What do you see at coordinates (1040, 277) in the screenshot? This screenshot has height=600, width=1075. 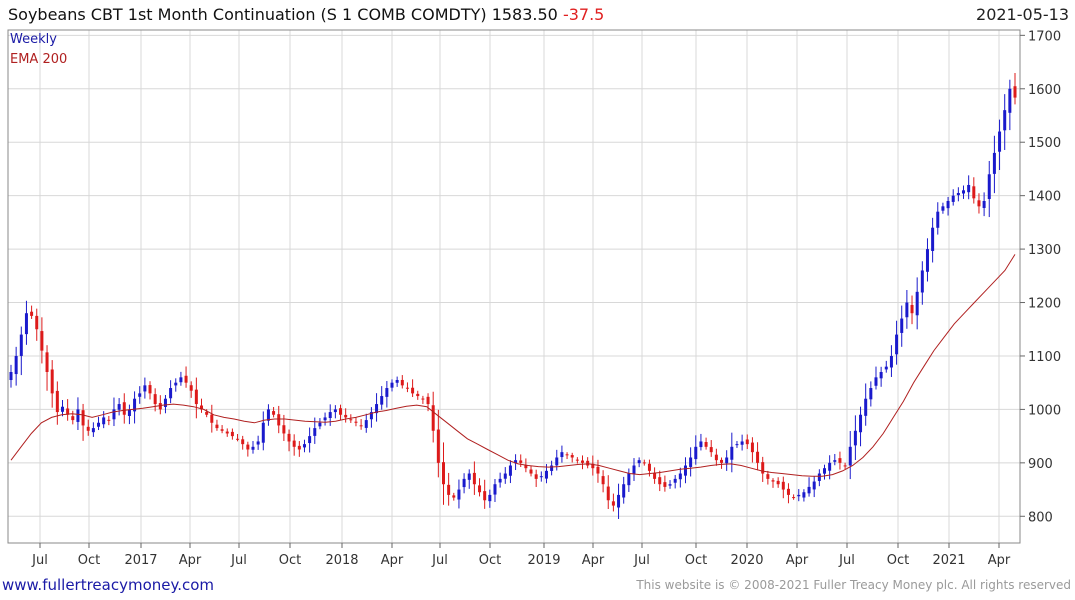 I see `y-axis: 800 900 1000 1100 1200 1300 1400 1500 1600 1700` at bounding box center [1040, 277].